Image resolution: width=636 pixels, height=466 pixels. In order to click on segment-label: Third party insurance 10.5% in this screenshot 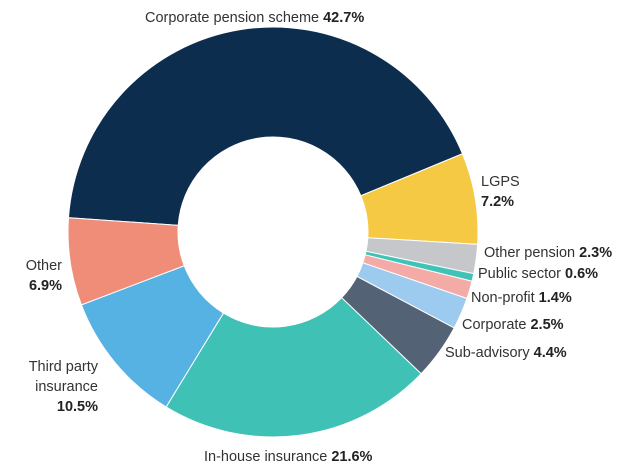, I will do `click(54, 387)`.